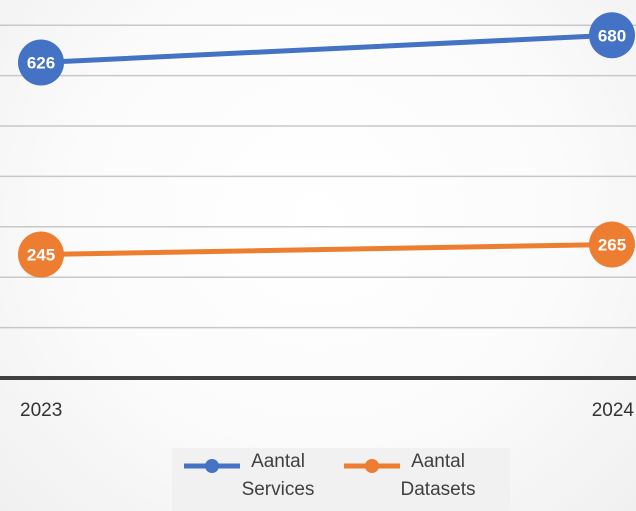 The image size is (636, 511). What do you see at coordinates (326, 48) in the screenshot?
I see `series-line-aantal-services` at bounding box center [326, 48].